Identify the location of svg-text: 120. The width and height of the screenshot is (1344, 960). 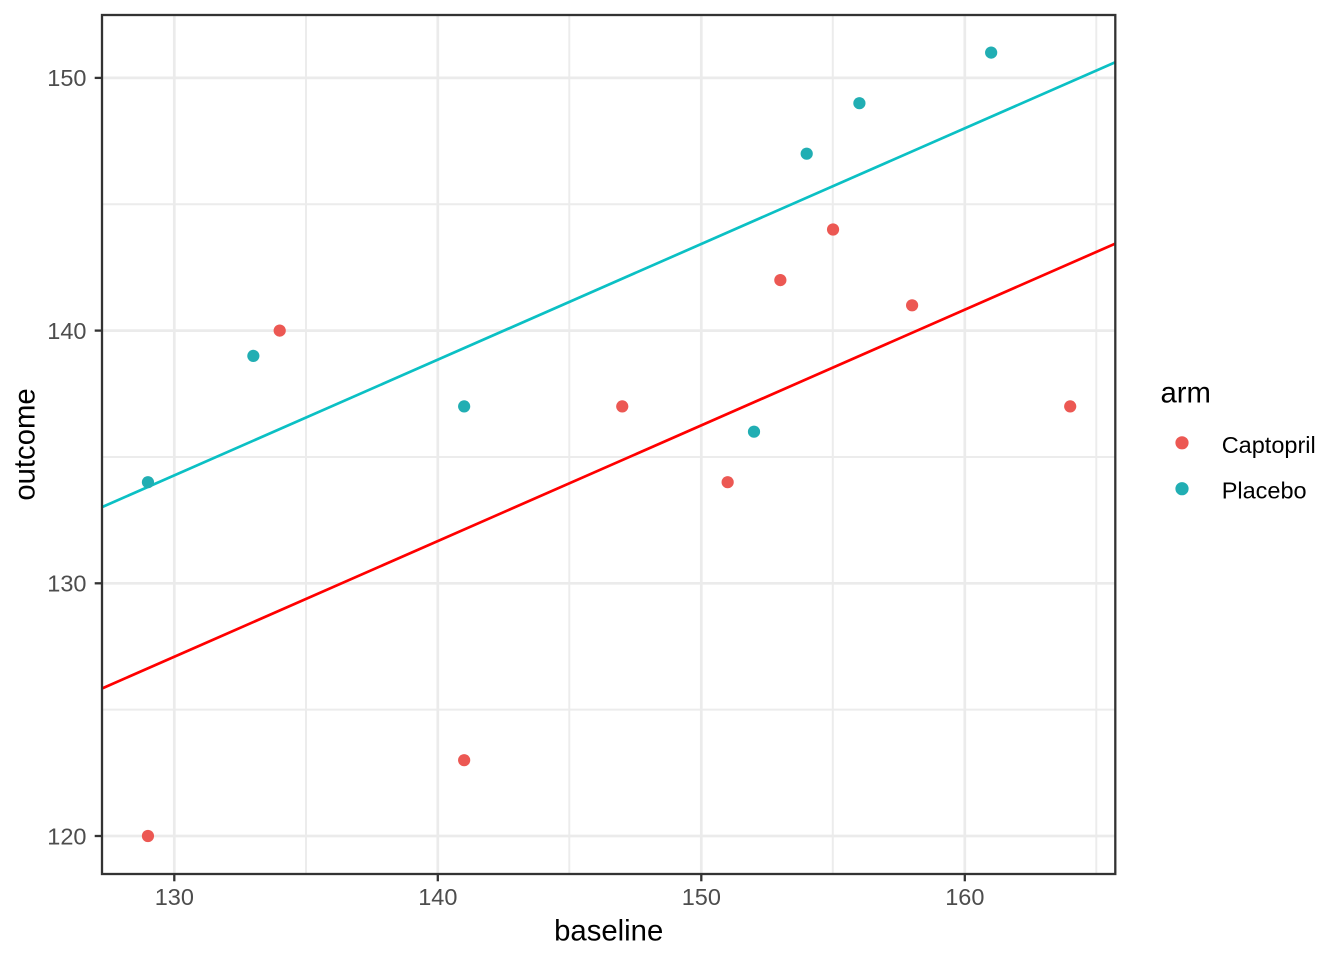
(66, 836).